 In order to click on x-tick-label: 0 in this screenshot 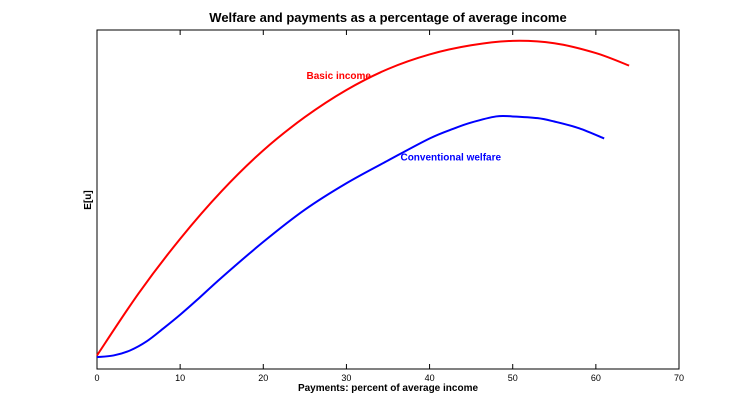, I will do `click(96, 378)`.